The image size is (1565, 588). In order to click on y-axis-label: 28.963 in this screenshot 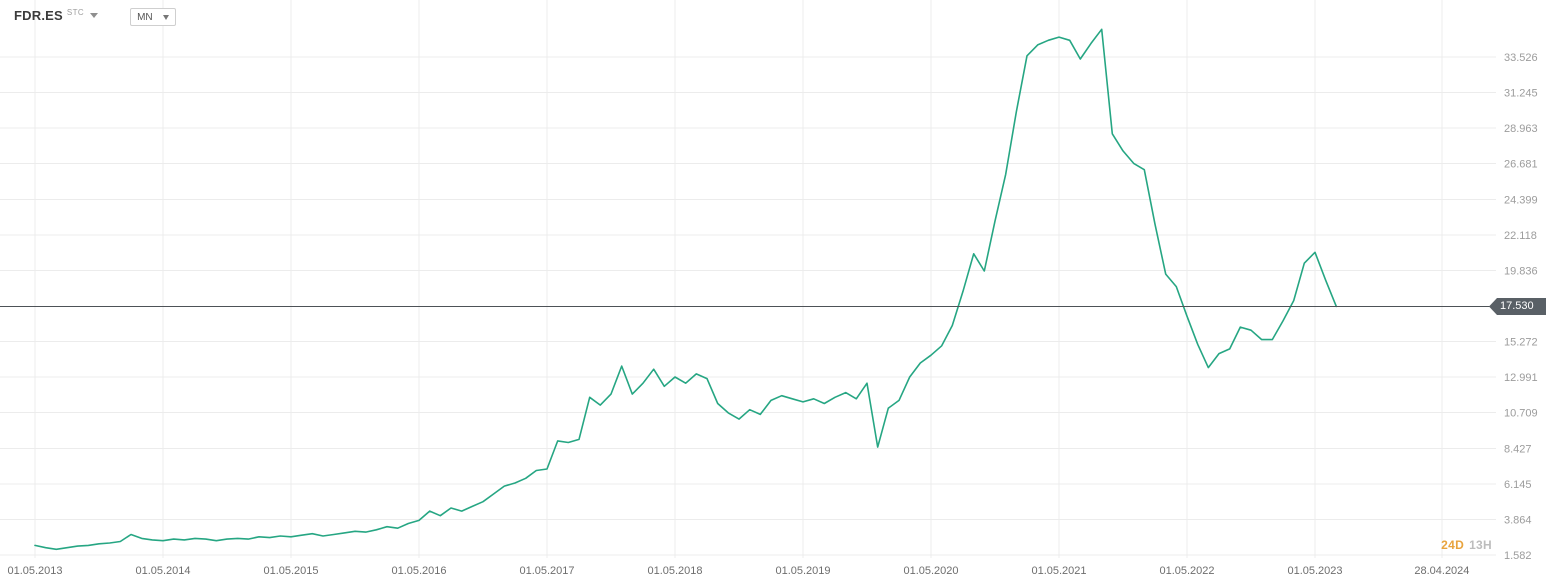, I will do `click(1521, 129)`.